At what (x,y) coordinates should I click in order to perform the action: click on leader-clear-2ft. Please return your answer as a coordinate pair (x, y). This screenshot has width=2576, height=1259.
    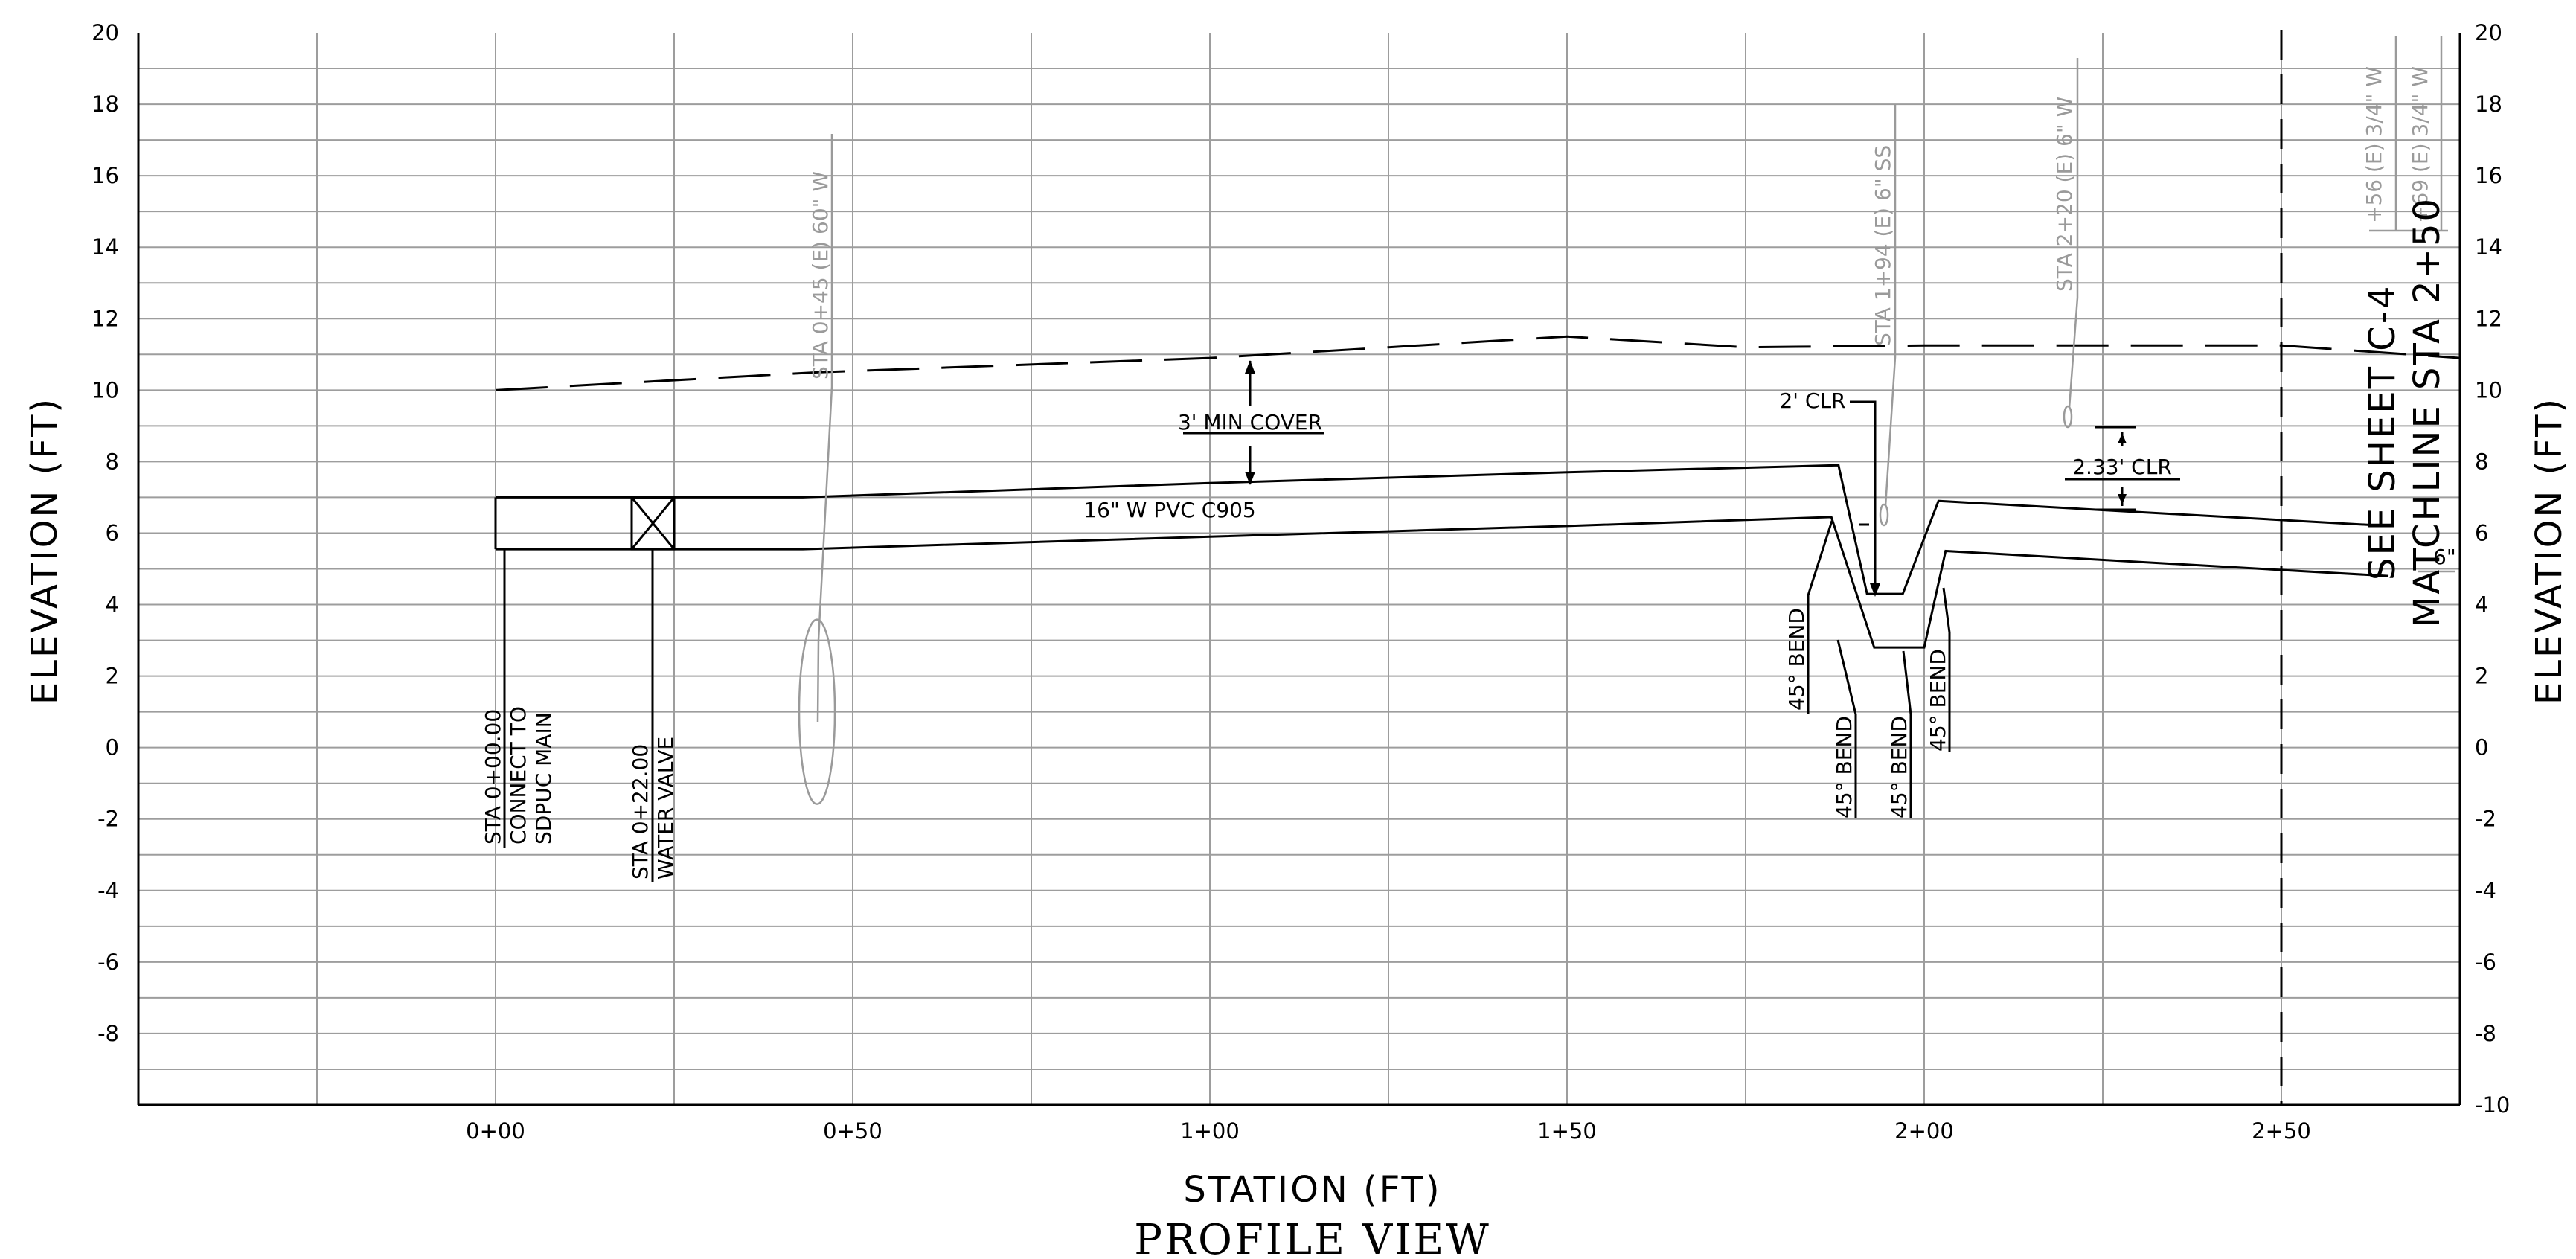
    Looking at the image, I should click on (1864, 498).